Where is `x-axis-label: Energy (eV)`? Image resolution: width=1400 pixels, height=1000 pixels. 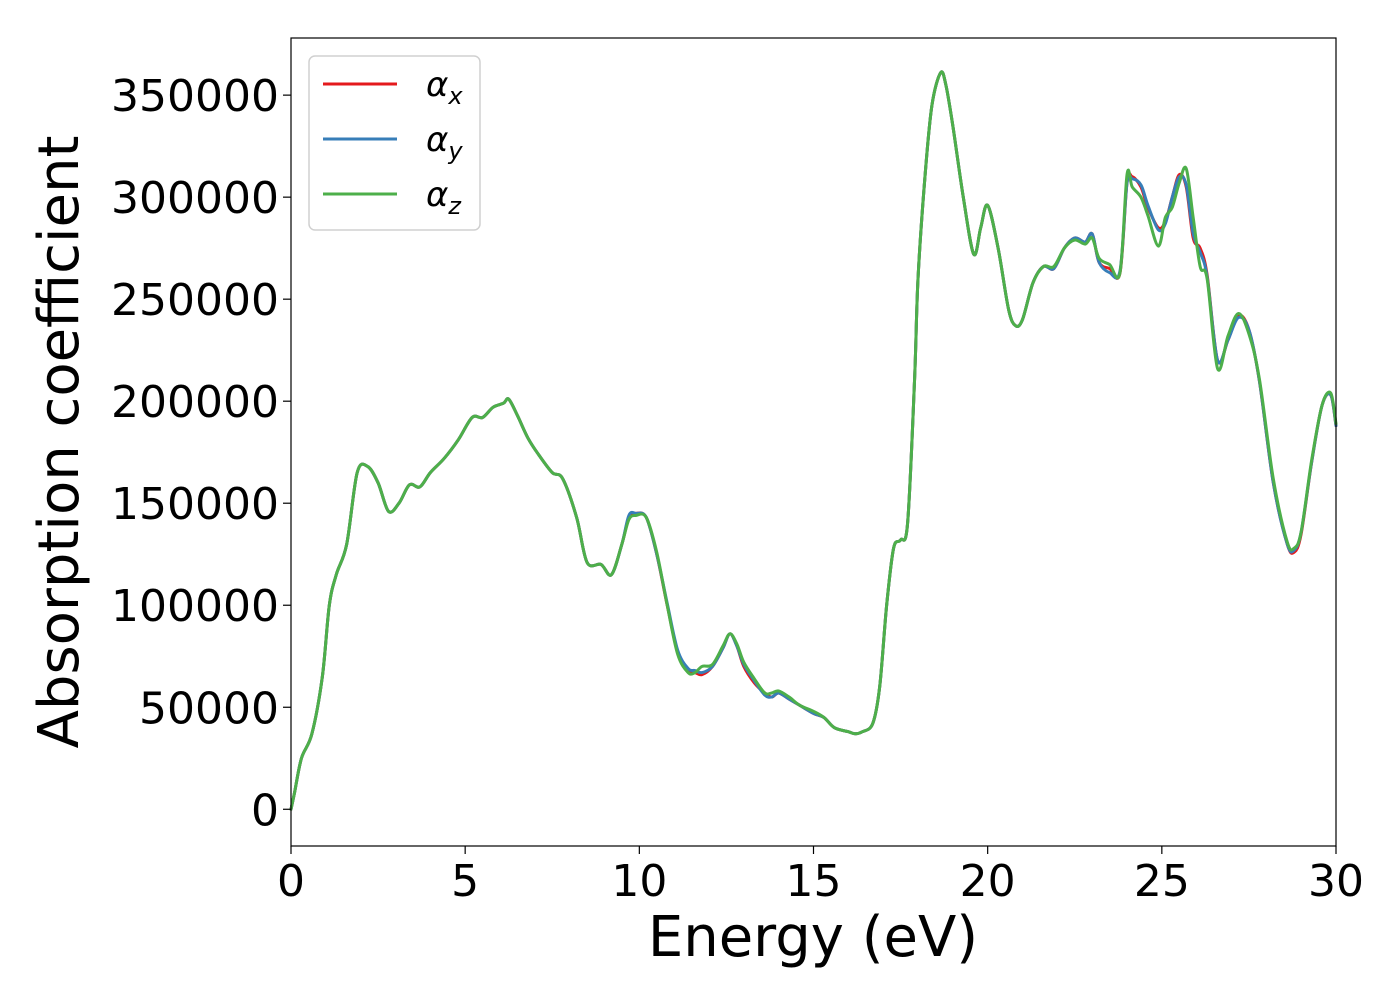 x-axis-label: Energy (eV) is located at coordinates (813, 937).